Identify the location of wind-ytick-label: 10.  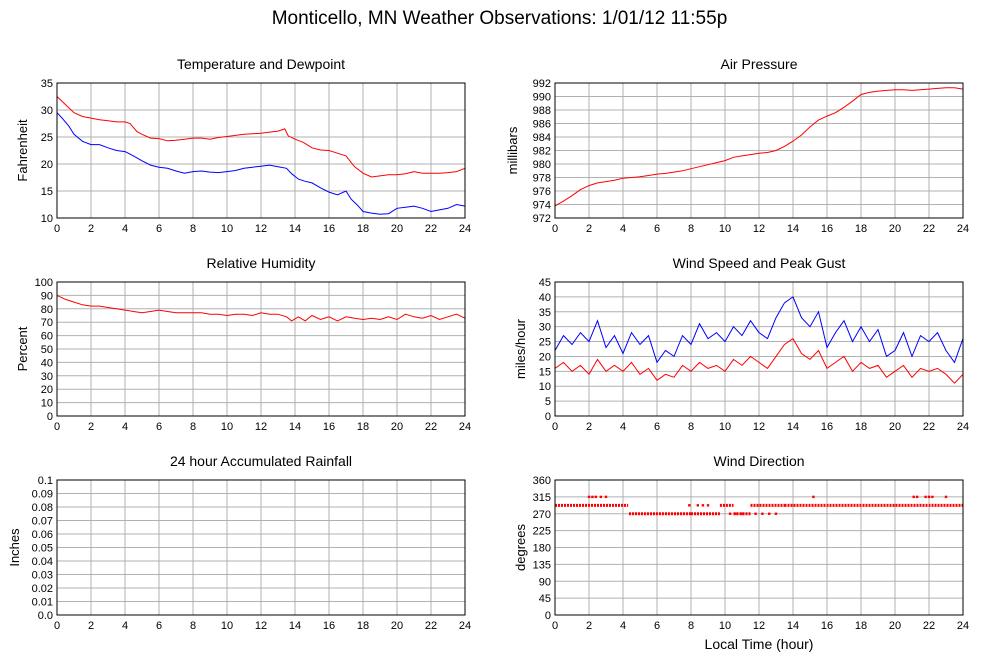
(545, 387).